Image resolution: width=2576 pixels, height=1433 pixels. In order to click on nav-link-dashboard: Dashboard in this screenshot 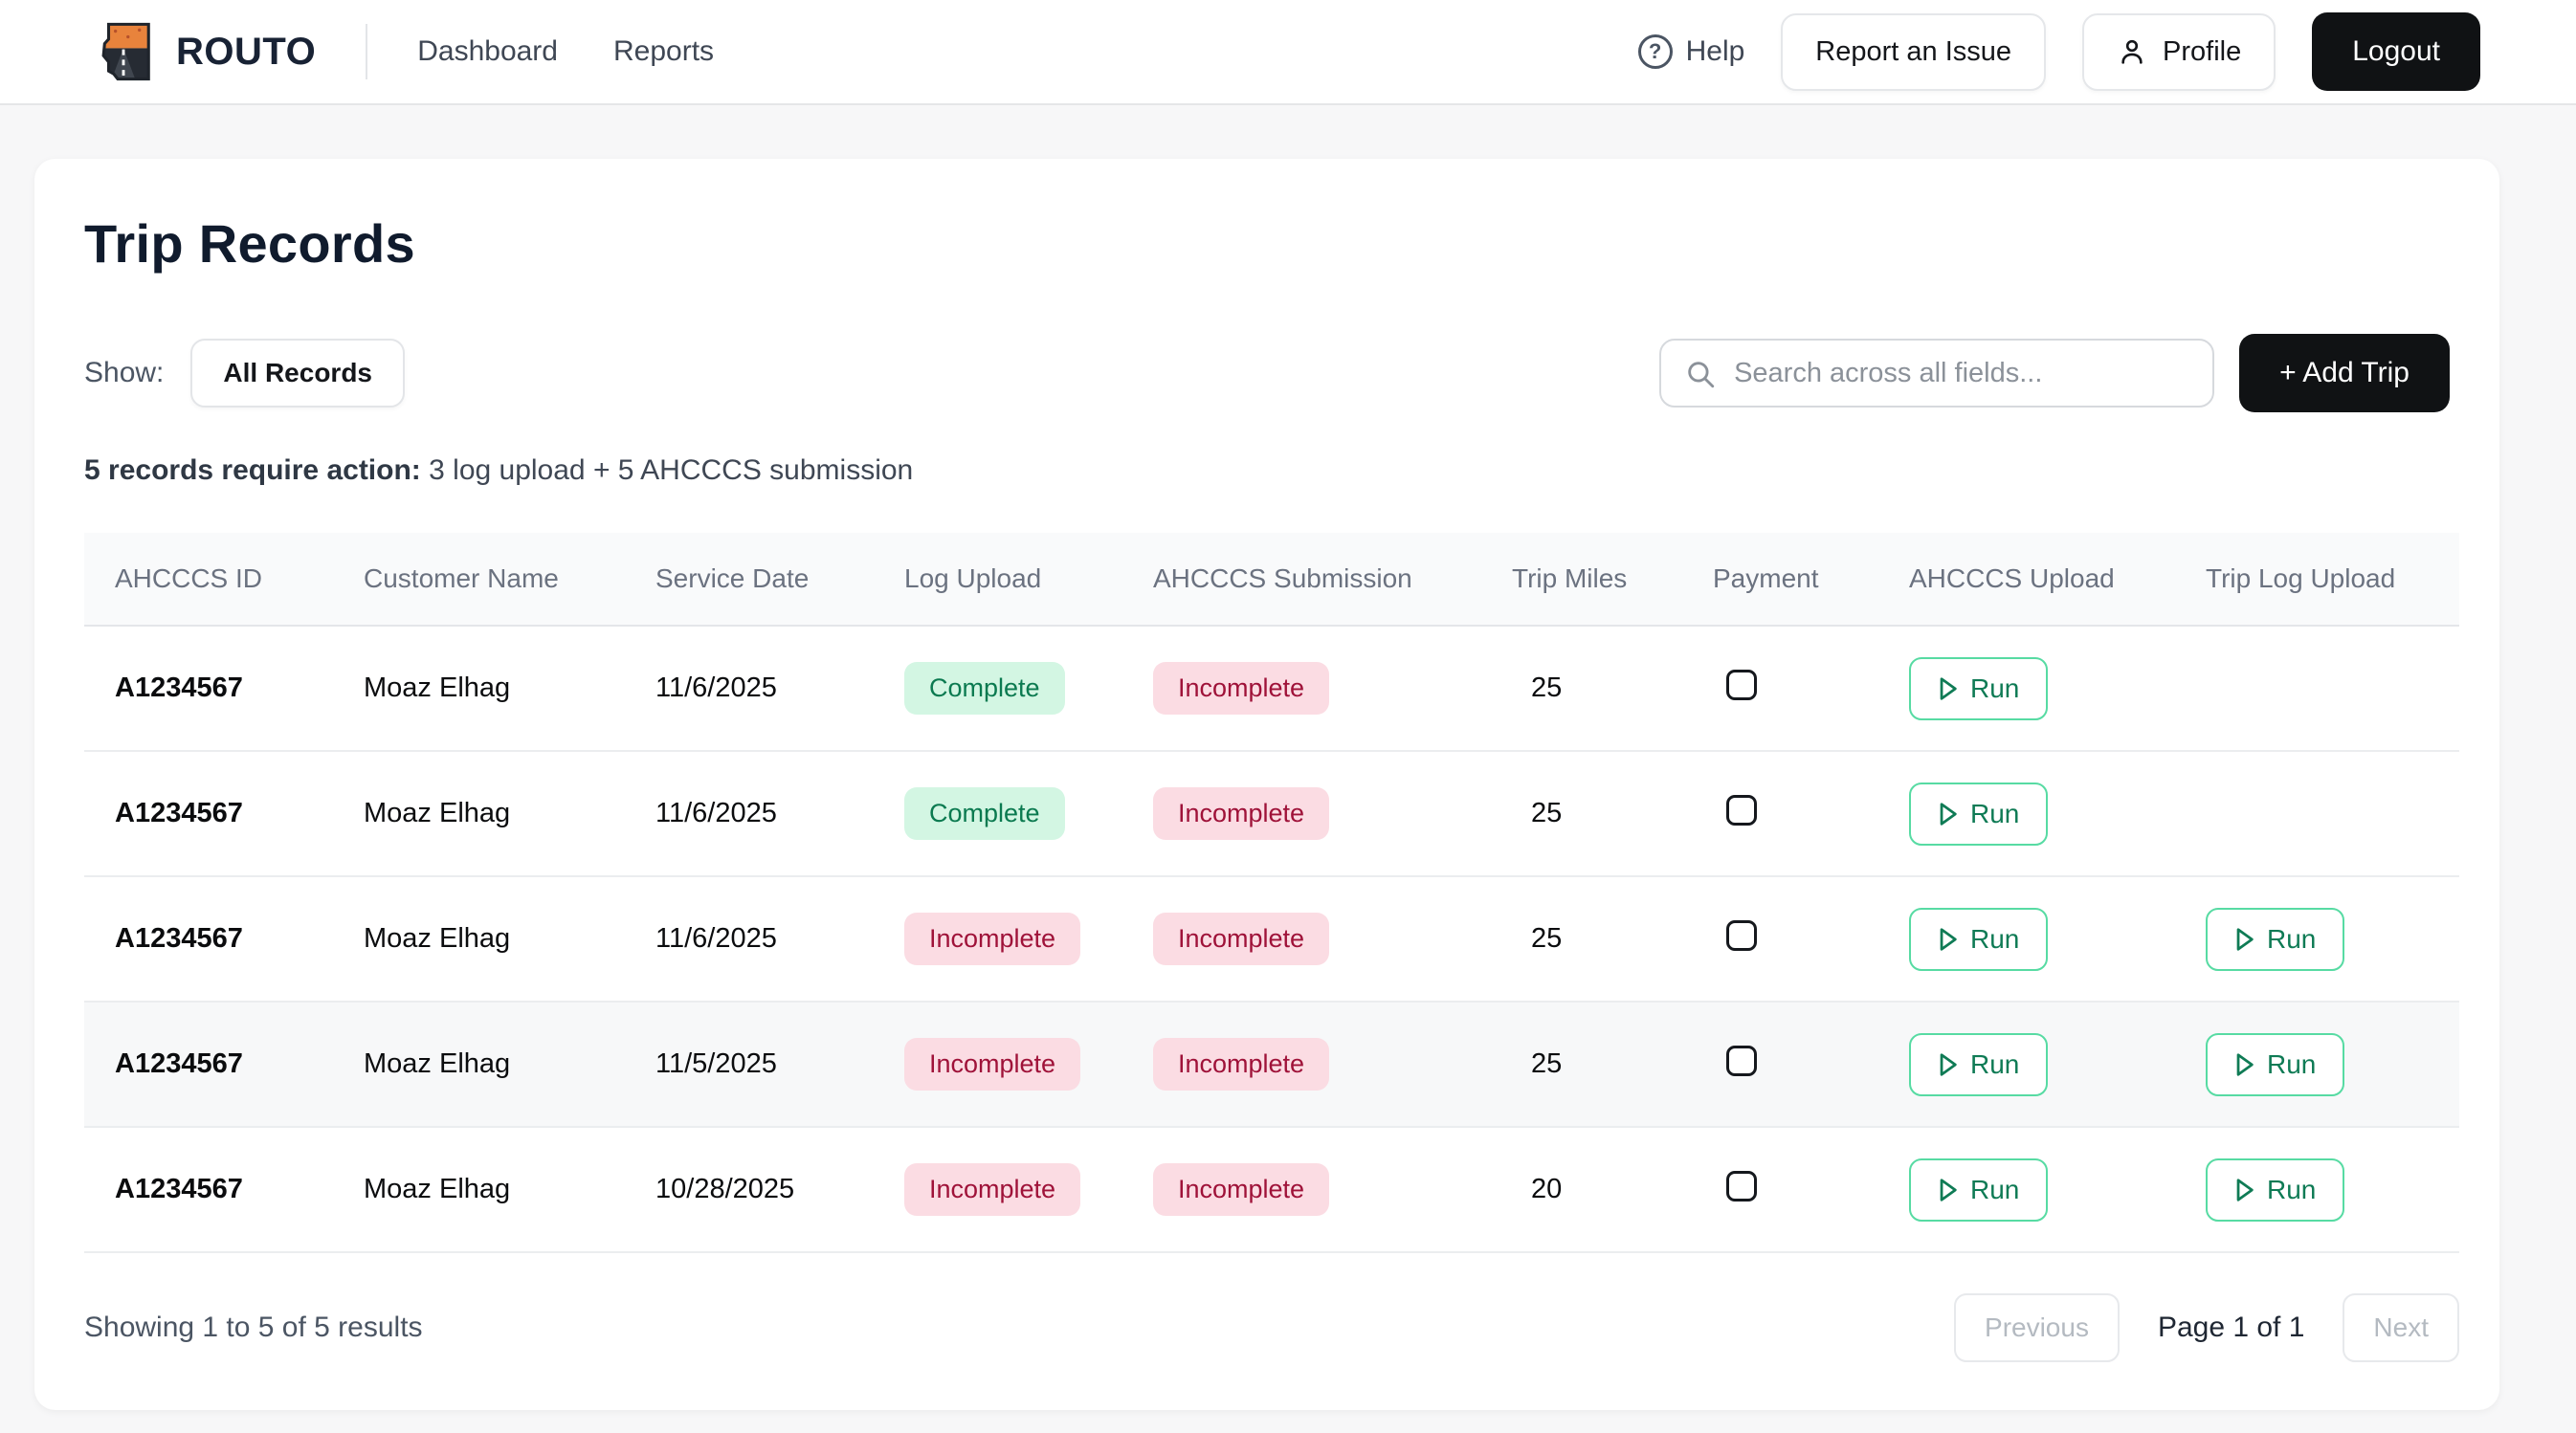, I will do `click(487, 51)`.